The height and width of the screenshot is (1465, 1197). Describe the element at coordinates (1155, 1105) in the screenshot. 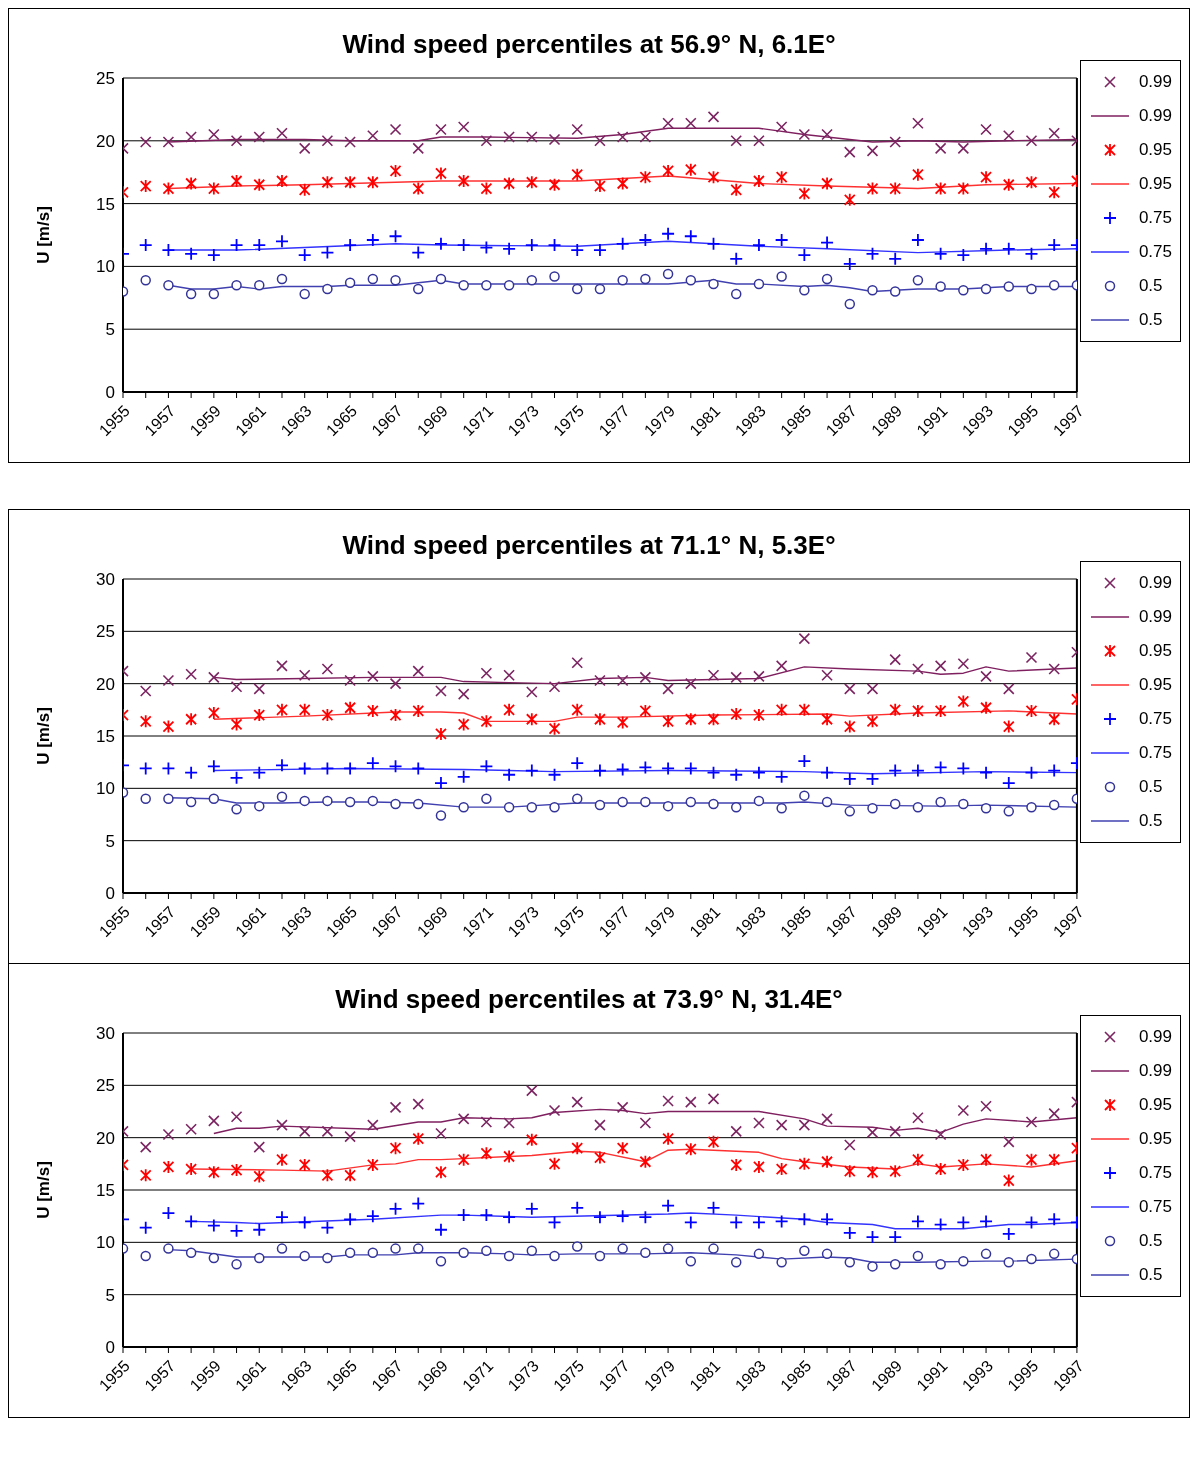

I see `legend-label: 0.95` at that location.